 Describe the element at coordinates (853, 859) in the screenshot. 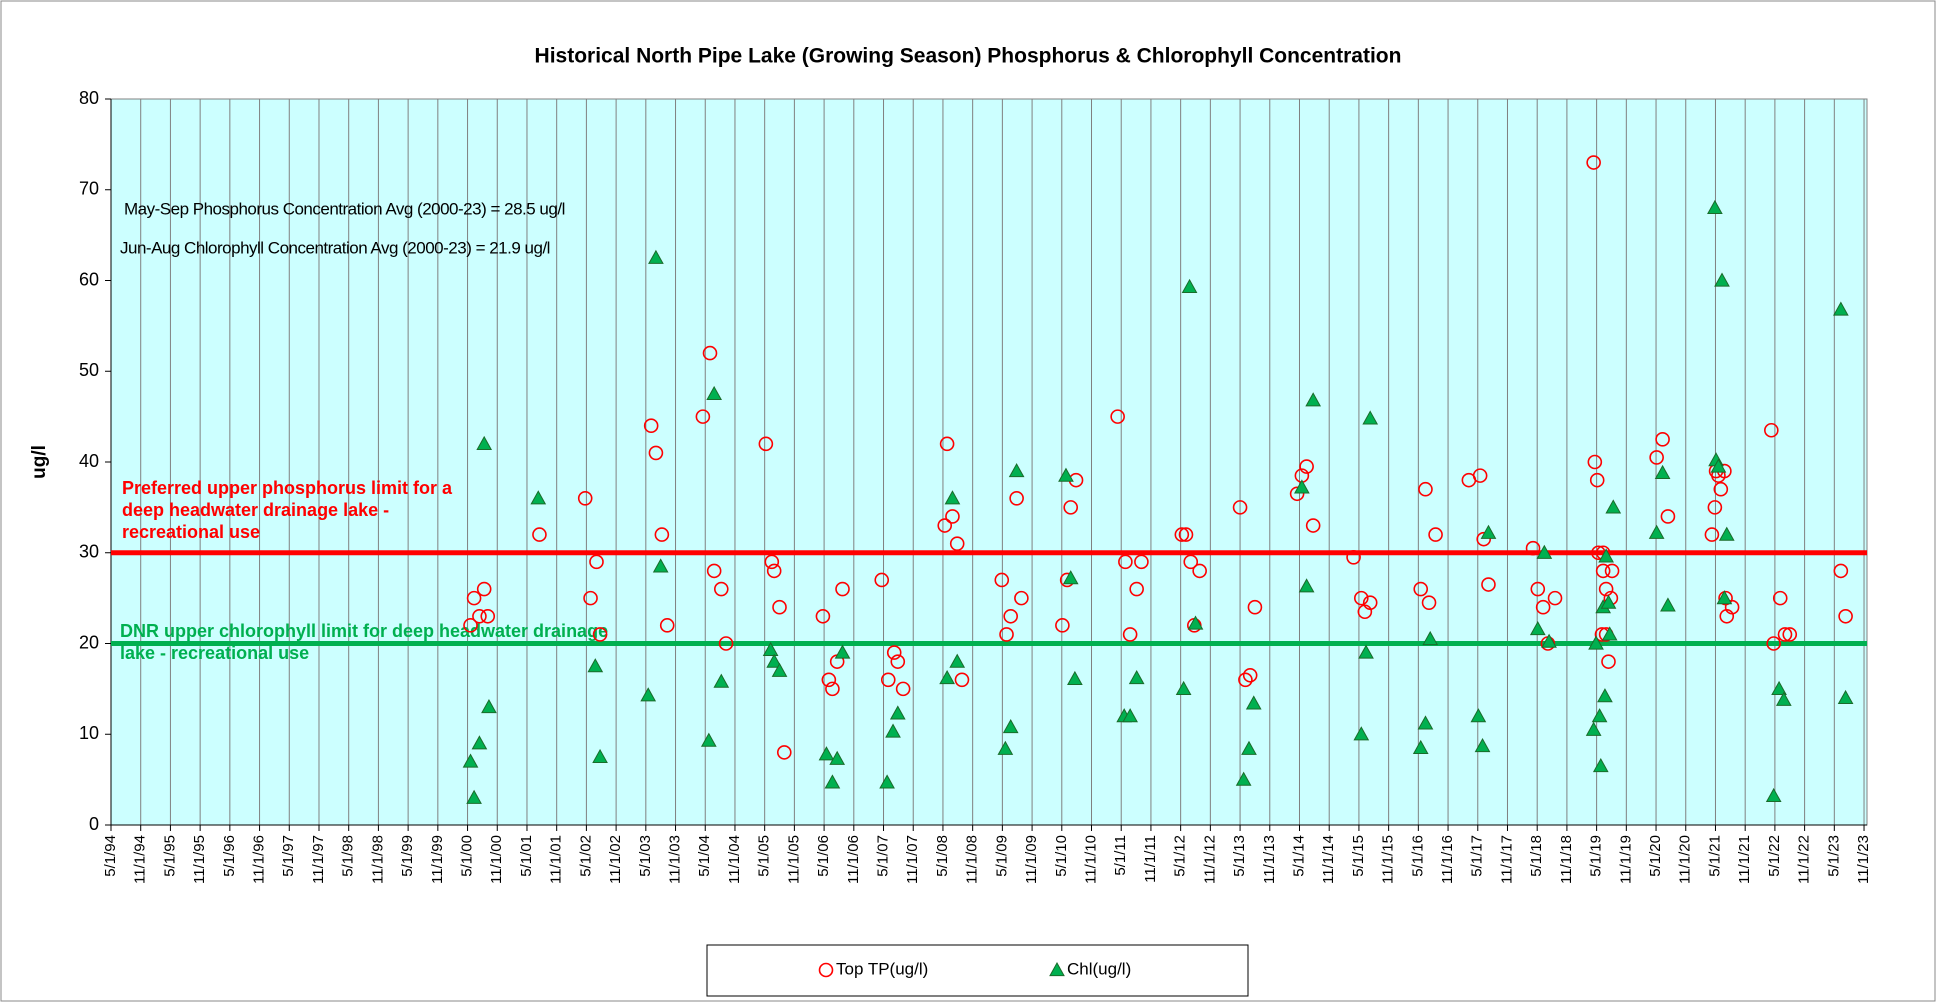

I see `x-tick-label: 11/1/06` at that location.